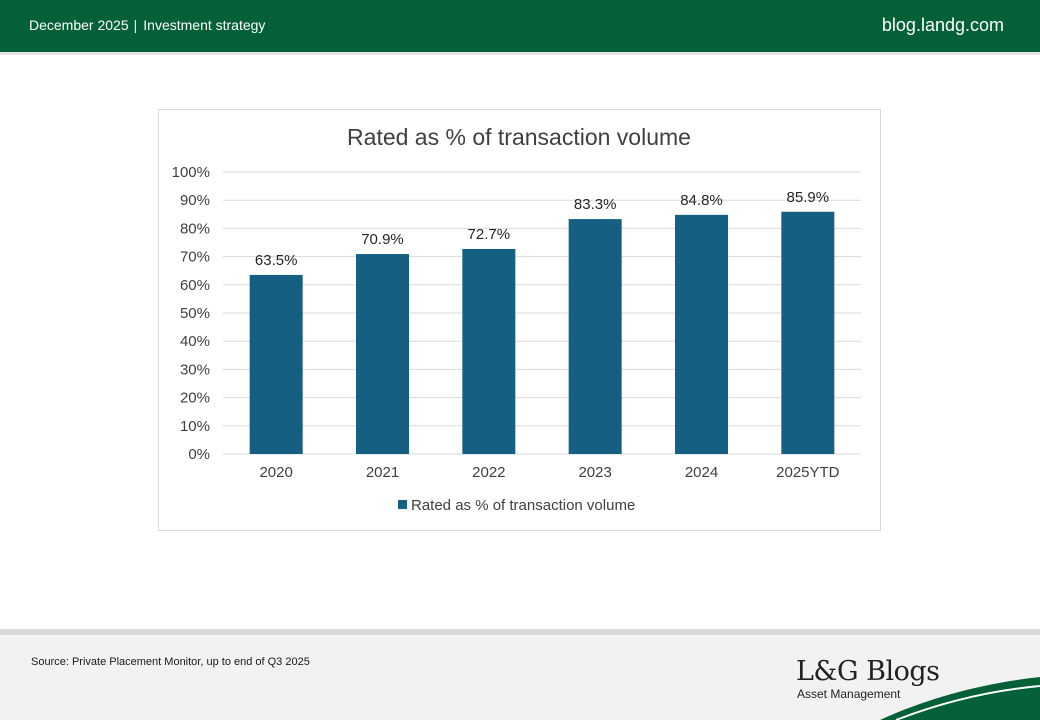  Describe the element at coordinates (488, 472) in the screenshot. I see `x-tick-label: 2022` at that location.